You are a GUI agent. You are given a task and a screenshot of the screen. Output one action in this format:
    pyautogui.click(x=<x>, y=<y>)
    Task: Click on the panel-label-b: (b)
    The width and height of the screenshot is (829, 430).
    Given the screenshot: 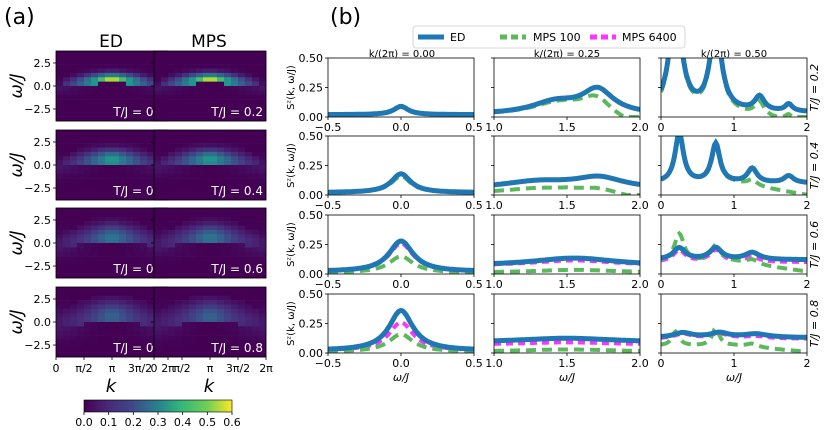 What is the action you would take?
    pyautogui.click(x=345, y=17)
    